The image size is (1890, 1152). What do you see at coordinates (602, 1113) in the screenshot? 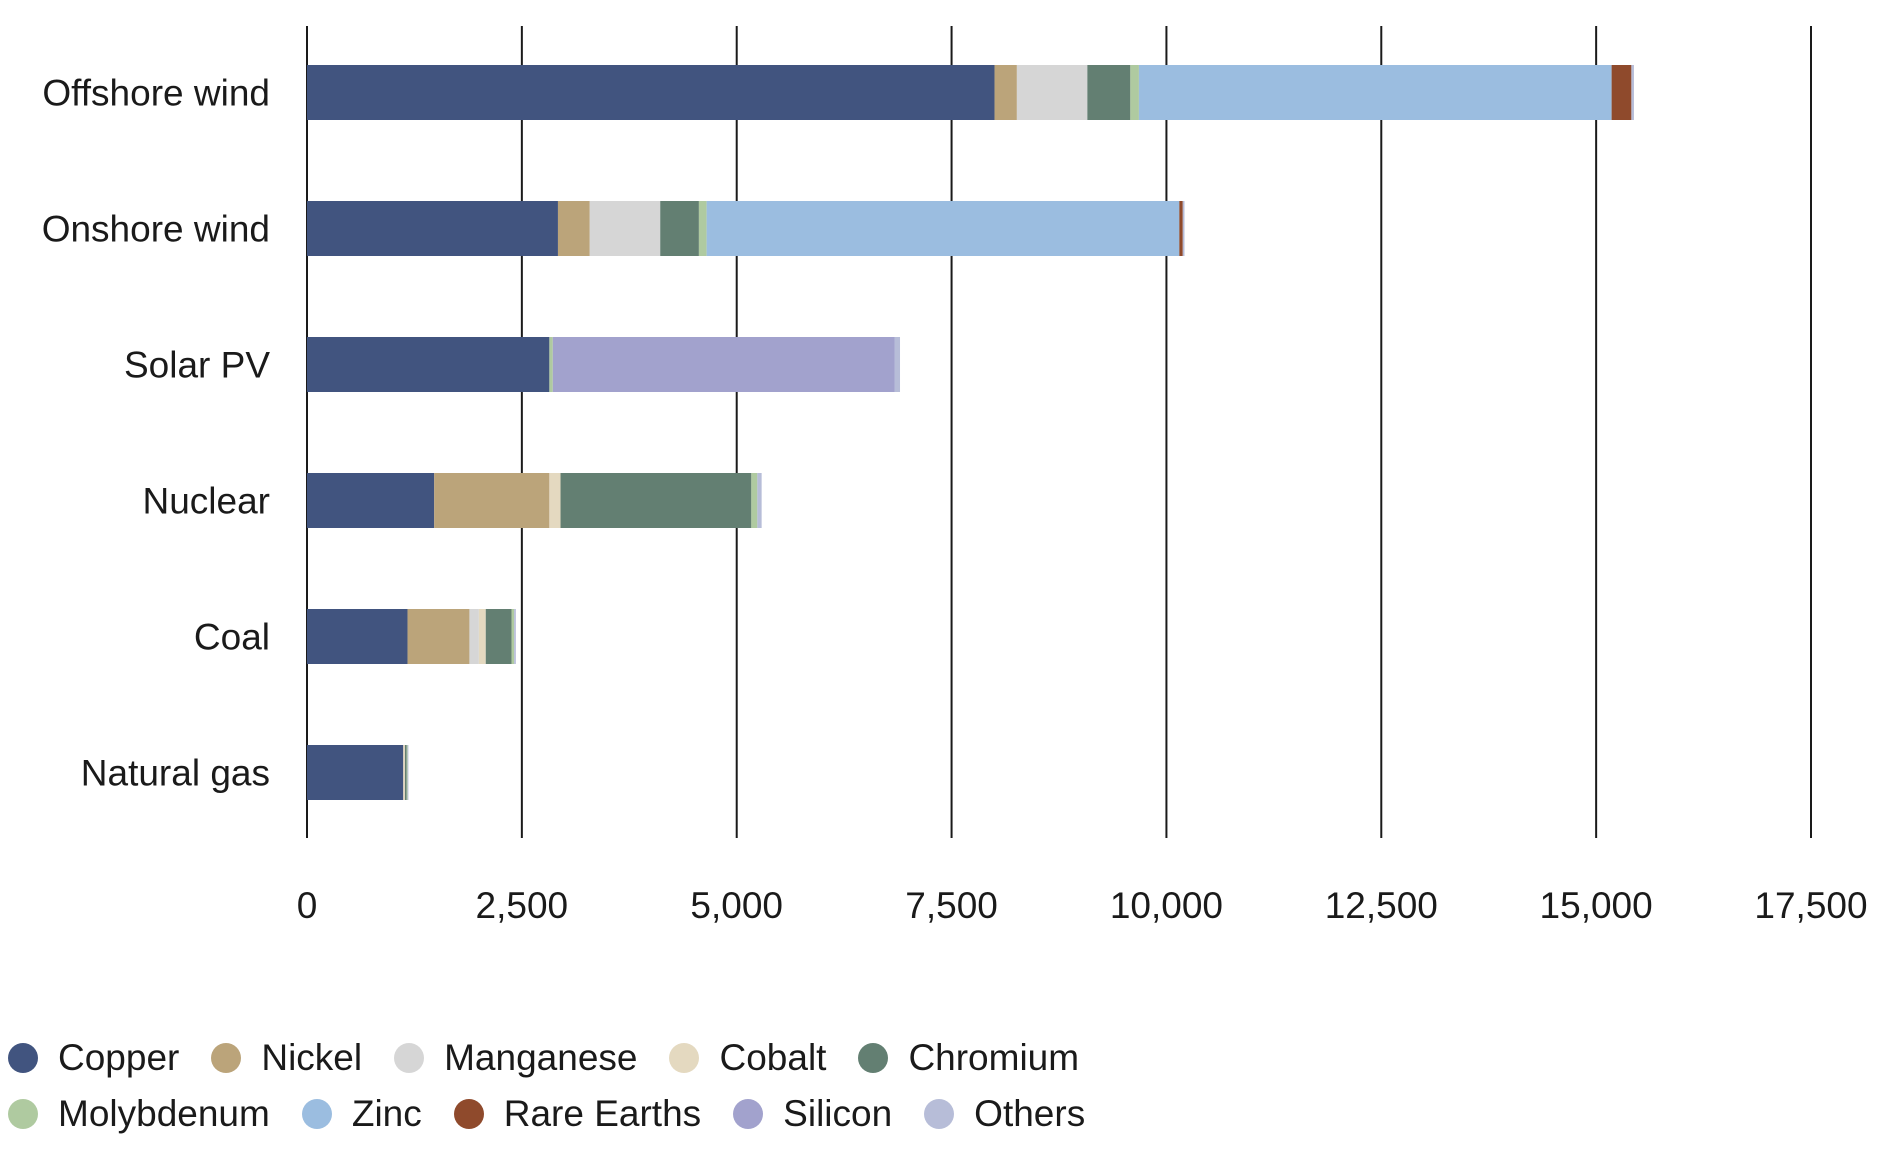
I see `legend-label: Rare Earths` at bounding box center [602, 1113].